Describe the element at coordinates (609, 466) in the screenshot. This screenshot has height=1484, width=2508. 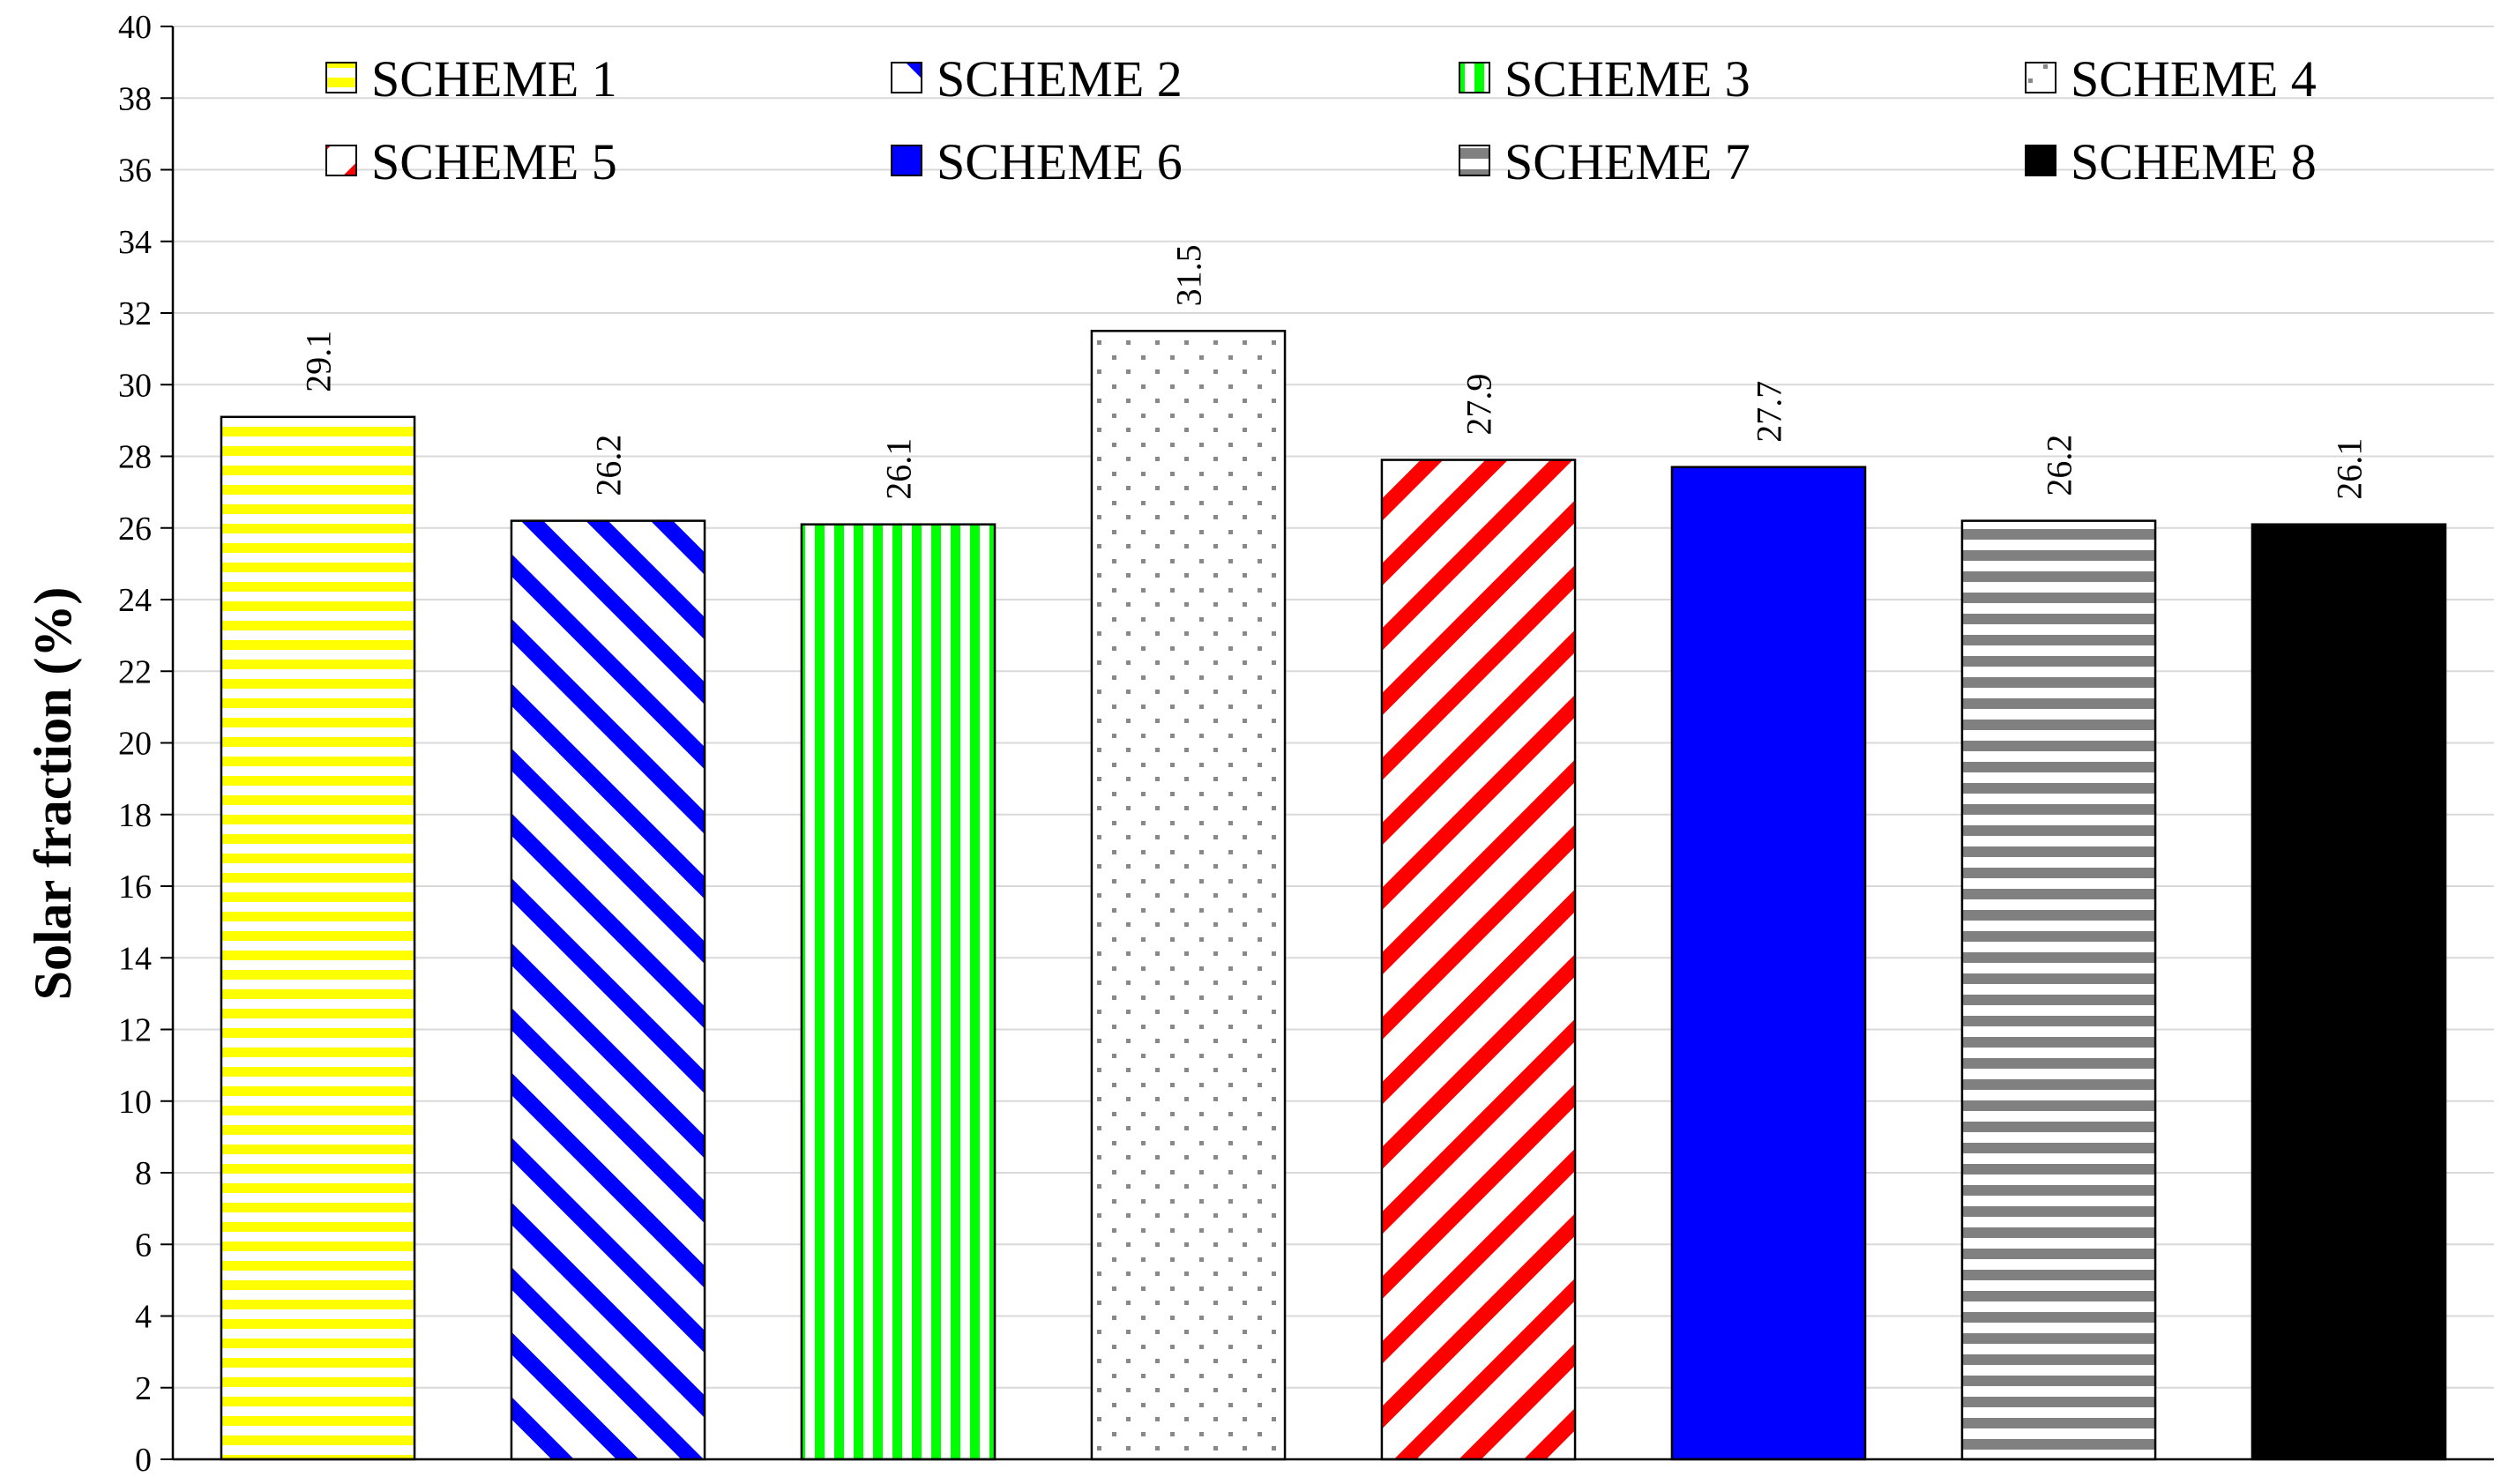
I see `data-label-2: 26.2` at that location.